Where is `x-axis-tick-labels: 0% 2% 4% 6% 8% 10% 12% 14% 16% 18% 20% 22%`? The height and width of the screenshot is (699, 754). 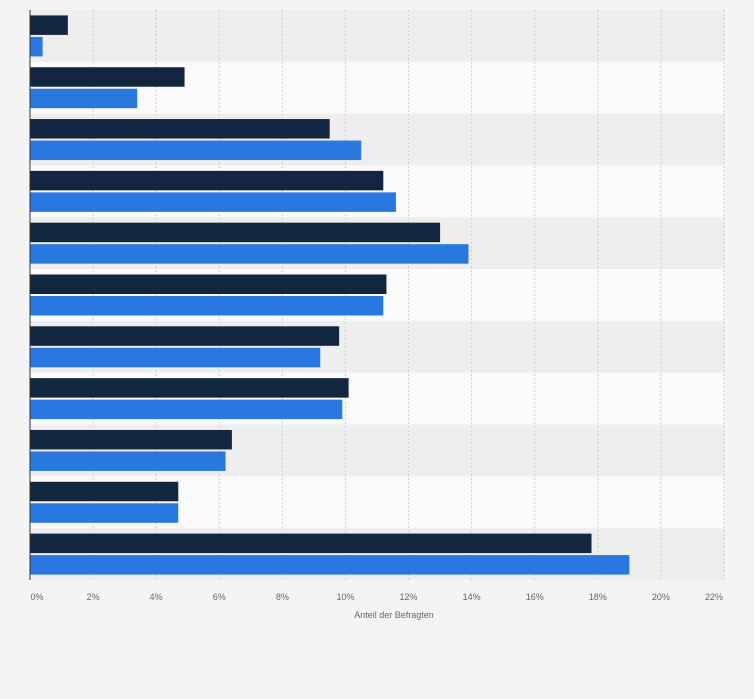
x-axis-tick-labels: 0% 2% 4% 6% 8% 10% 12% 14% 16% 18% 20% 22% is located at coordinates (376, 597).